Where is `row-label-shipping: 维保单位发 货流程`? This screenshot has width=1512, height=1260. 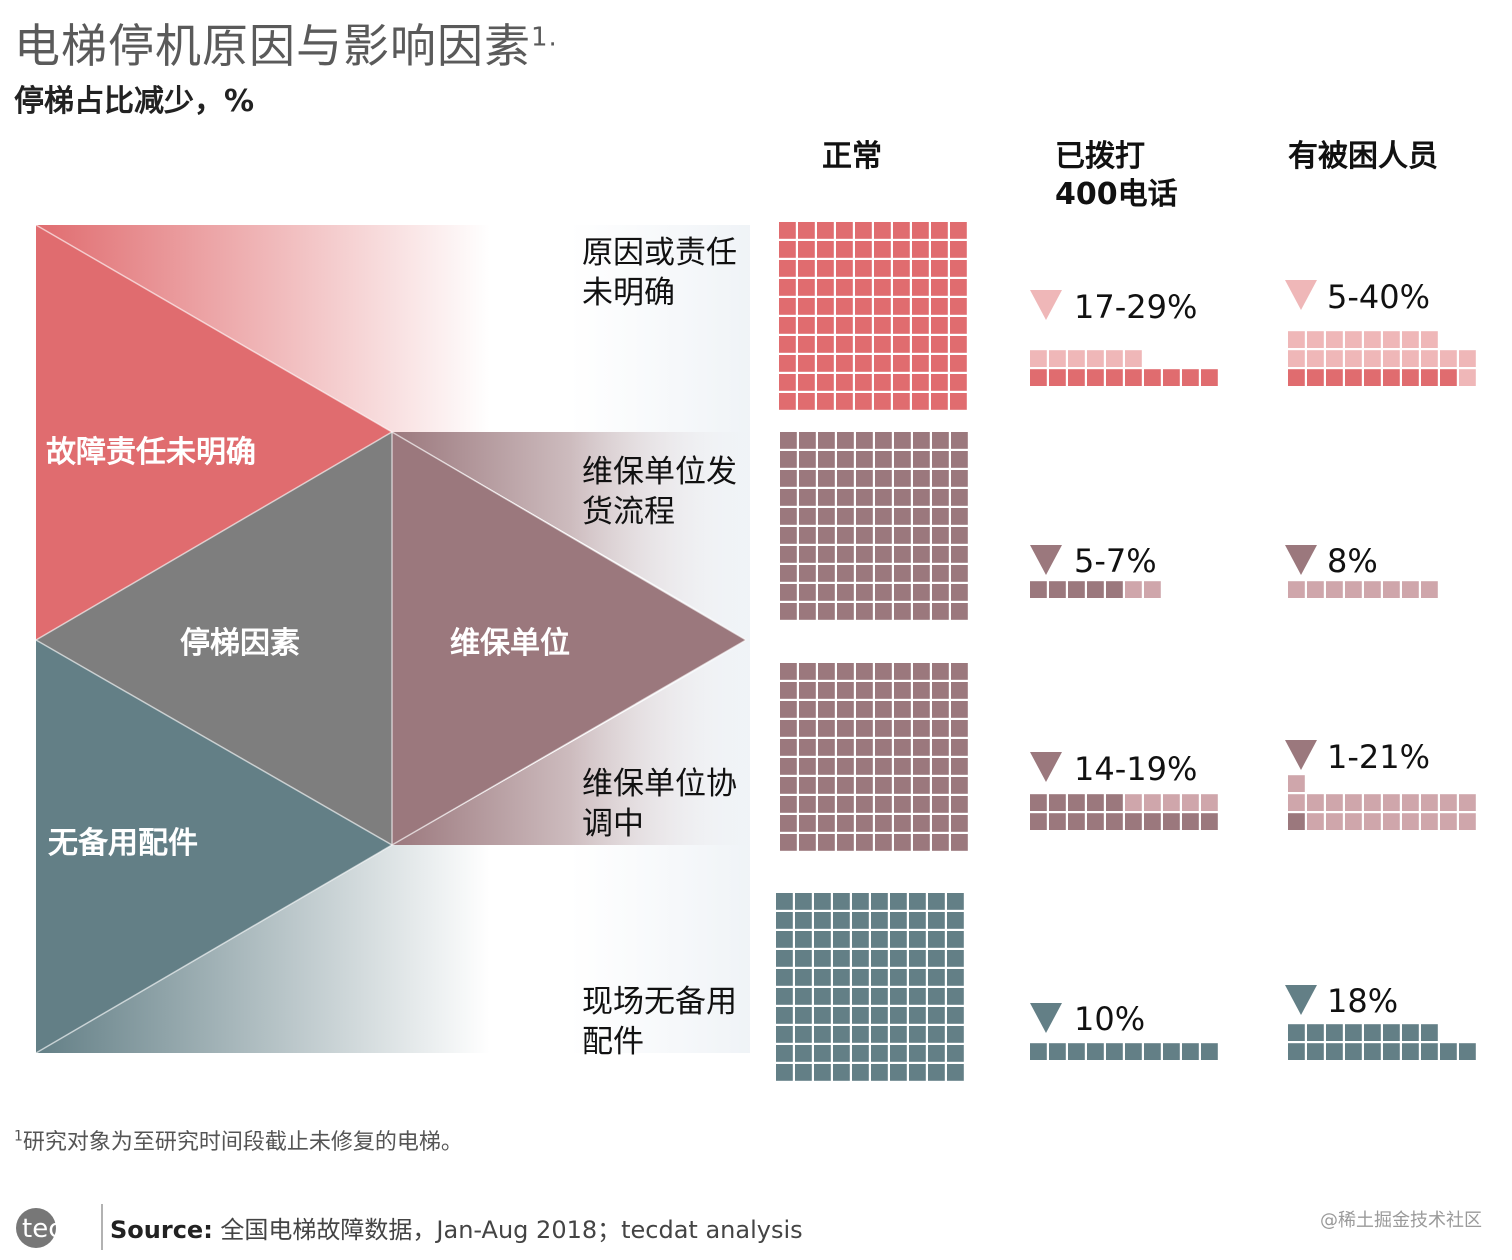
row-label-shipping: 维保单位发 货流程 is located at coordinates (659, 492).